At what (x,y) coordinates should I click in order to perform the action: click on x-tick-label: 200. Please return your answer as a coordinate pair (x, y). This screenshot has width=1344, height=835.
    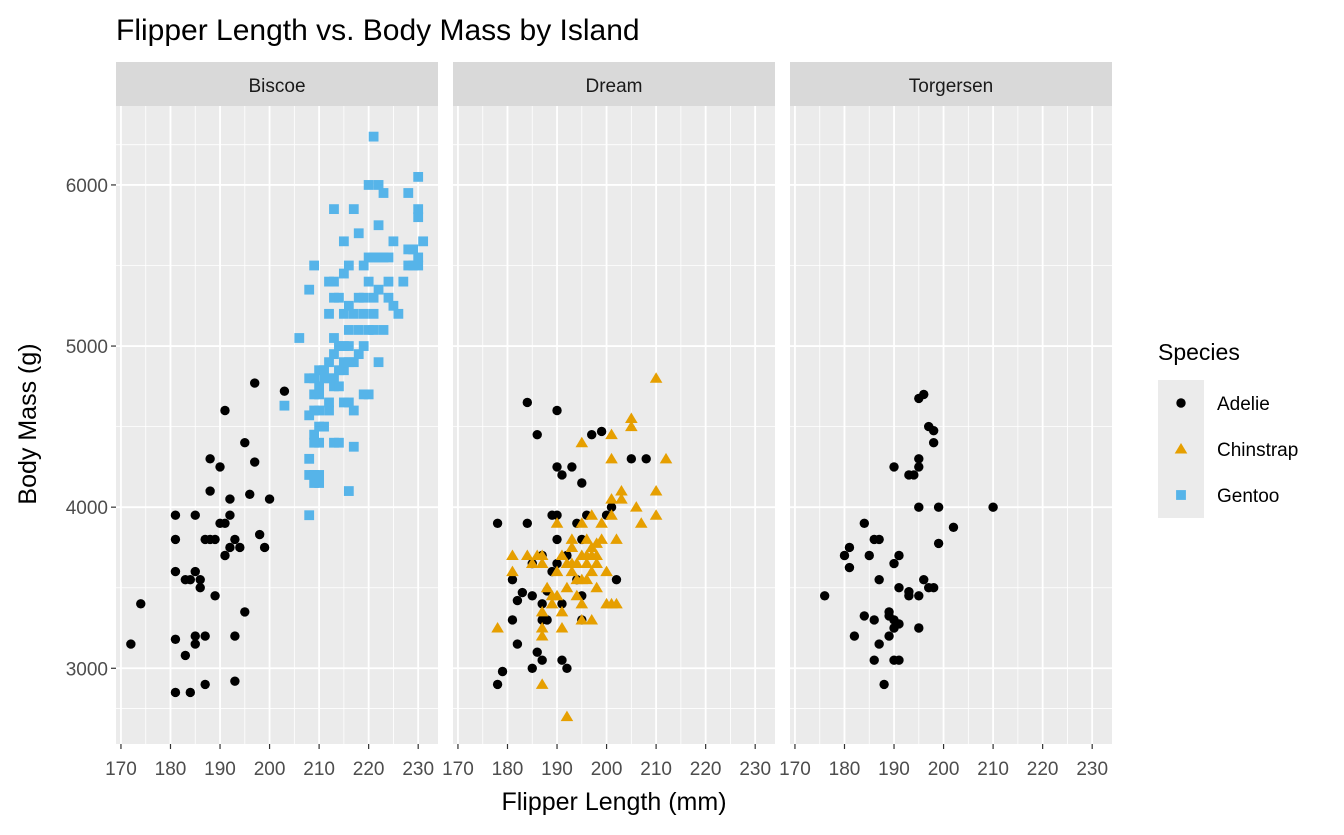
    Looking at the image, I should click on (270, 769).